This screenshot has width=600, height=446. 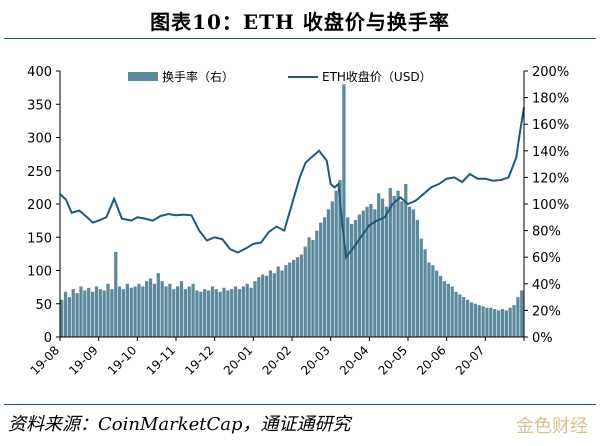 I want to click on left-tick-label: 200, so click(x=39, y=205).